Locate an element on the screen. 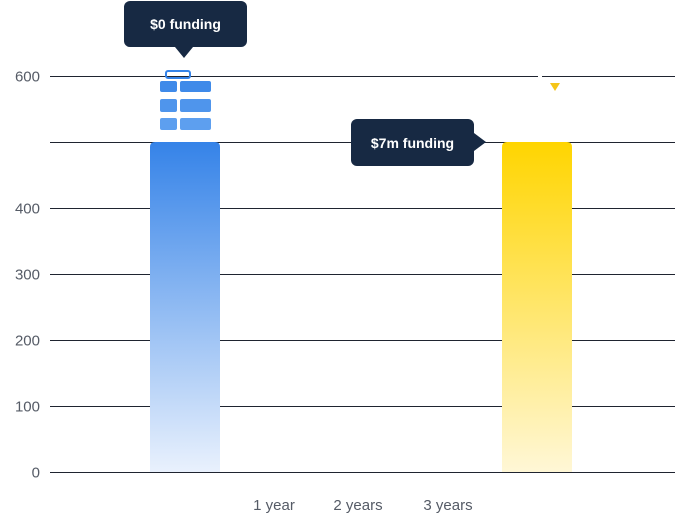  x-axis-tick-labels: 1 year 2 years 3 years is located at coordinates (362, 505).